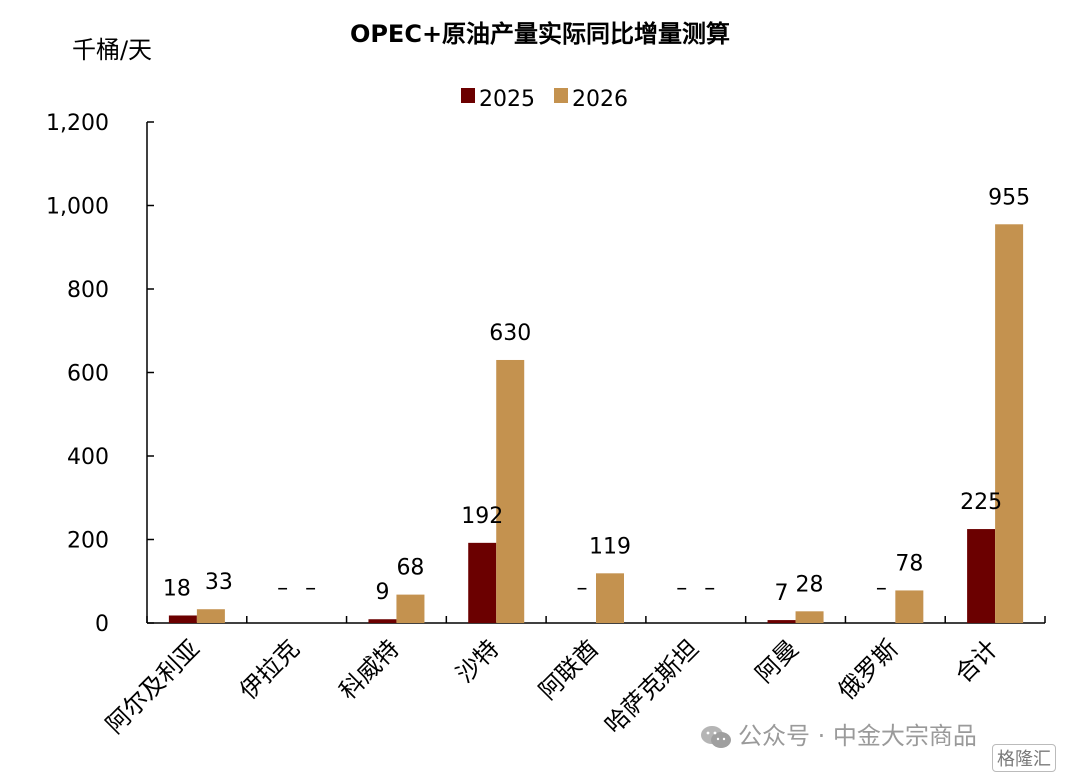  Describe the element at coordinates (102, 624) in the screenshot. I see `y-tick-label: 0` at that location.